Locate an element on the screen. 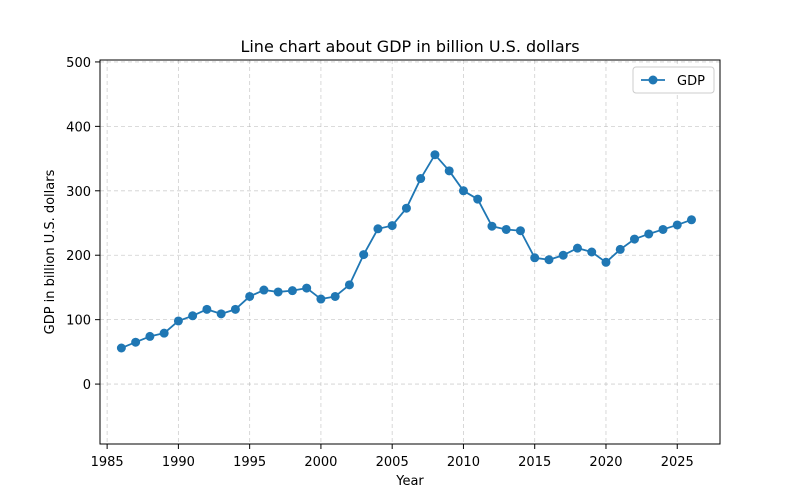 The width and height of the screenshot is (800, 504). y-tick-label: 0 is located at coordinates (87, 385).